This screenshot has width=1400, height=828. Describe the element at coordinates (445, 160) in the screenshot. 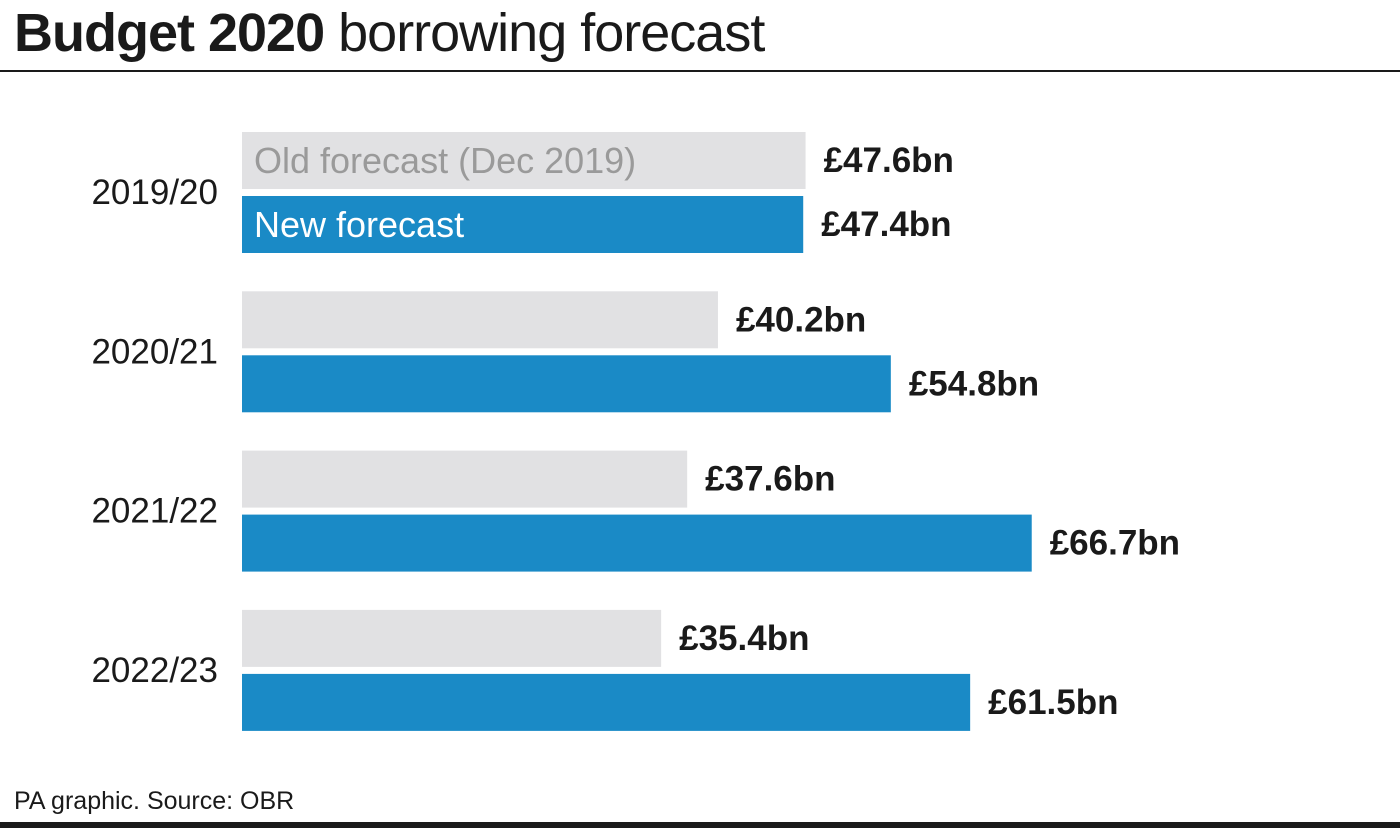

I see `legend-old-forecast: Old forecast (Dec 2019)` at that location.